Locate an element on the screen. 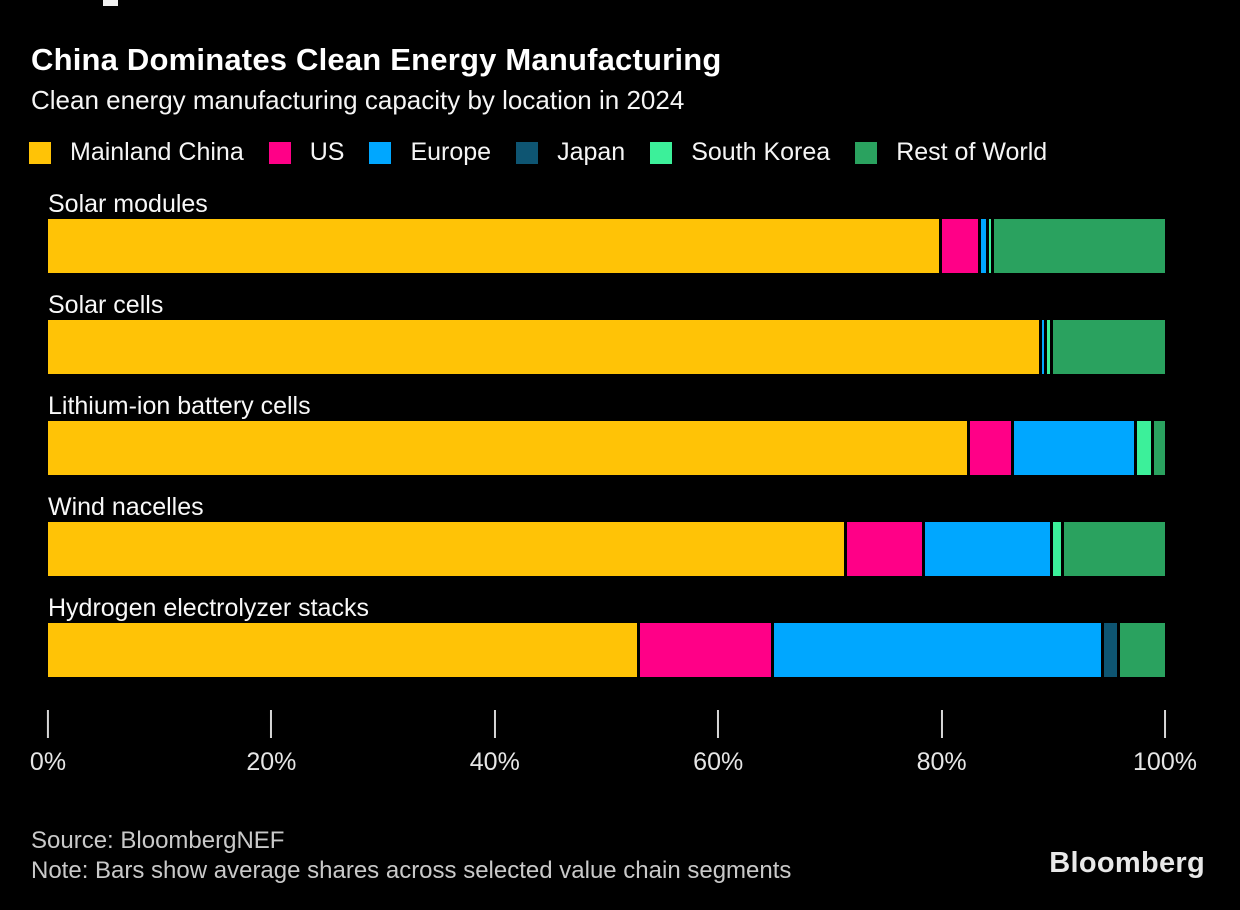 This screenshot has height=910, width=1240. legend-swatch-south-korea is located at coordinates (661, 152).